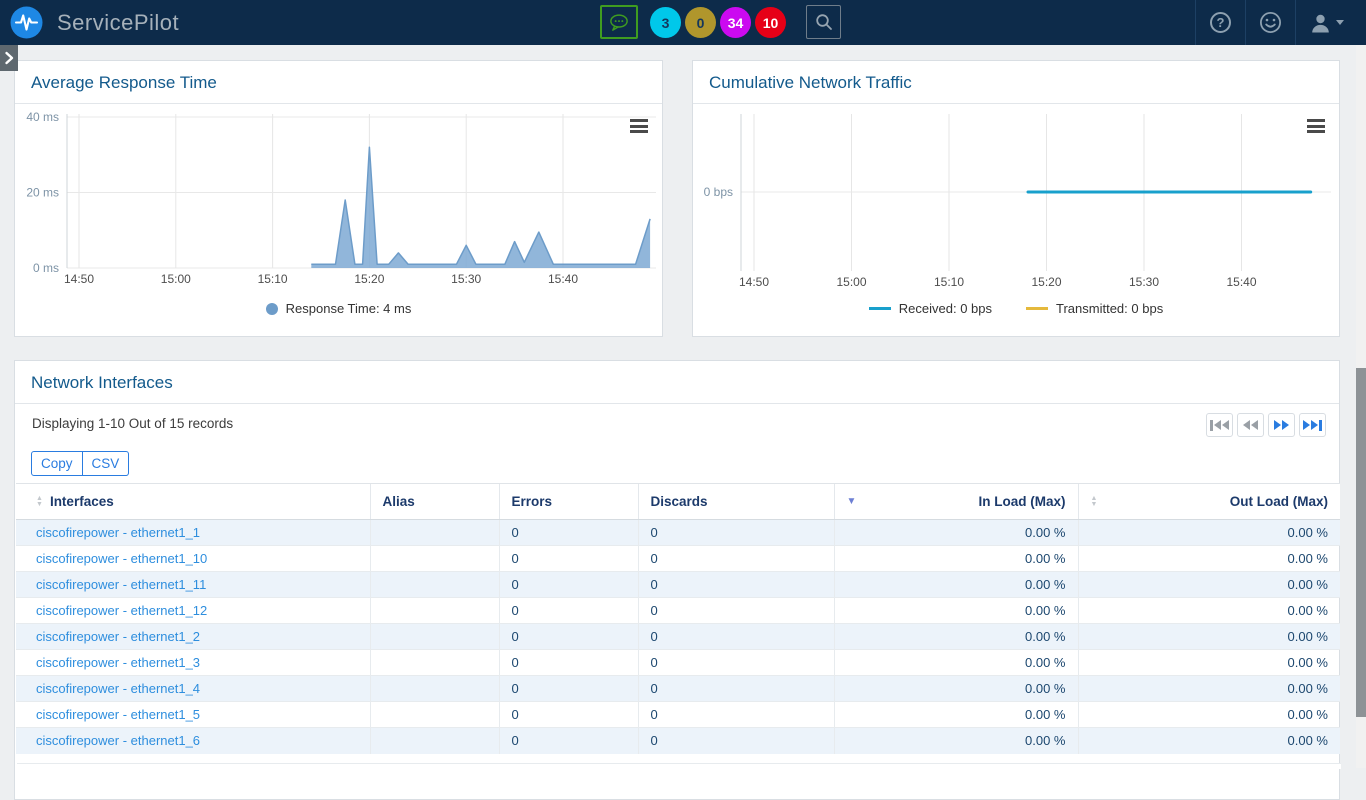  What do you see at coordinates (81, 501) in the screenshot?
I see `column-header-label: Interfaces` at bounding box center [81, 501].